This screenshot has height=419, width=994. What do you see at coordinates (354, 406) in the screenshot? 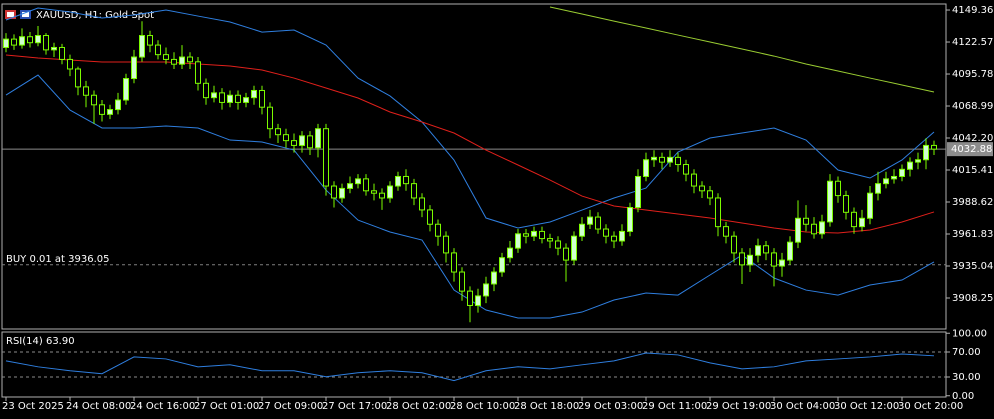
I see `x-tick-label: 27 Oct 17:00` at bounding box center [354, 406].